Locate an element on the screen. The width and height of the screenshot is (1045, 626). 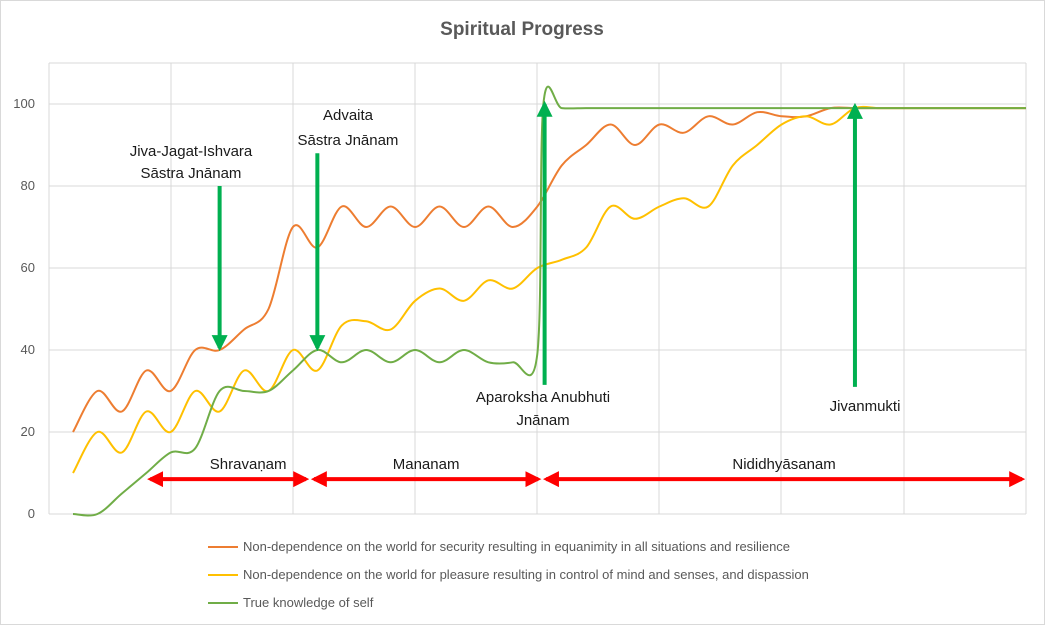
annotation-label: Advaita is located at coordinates (348, 115).